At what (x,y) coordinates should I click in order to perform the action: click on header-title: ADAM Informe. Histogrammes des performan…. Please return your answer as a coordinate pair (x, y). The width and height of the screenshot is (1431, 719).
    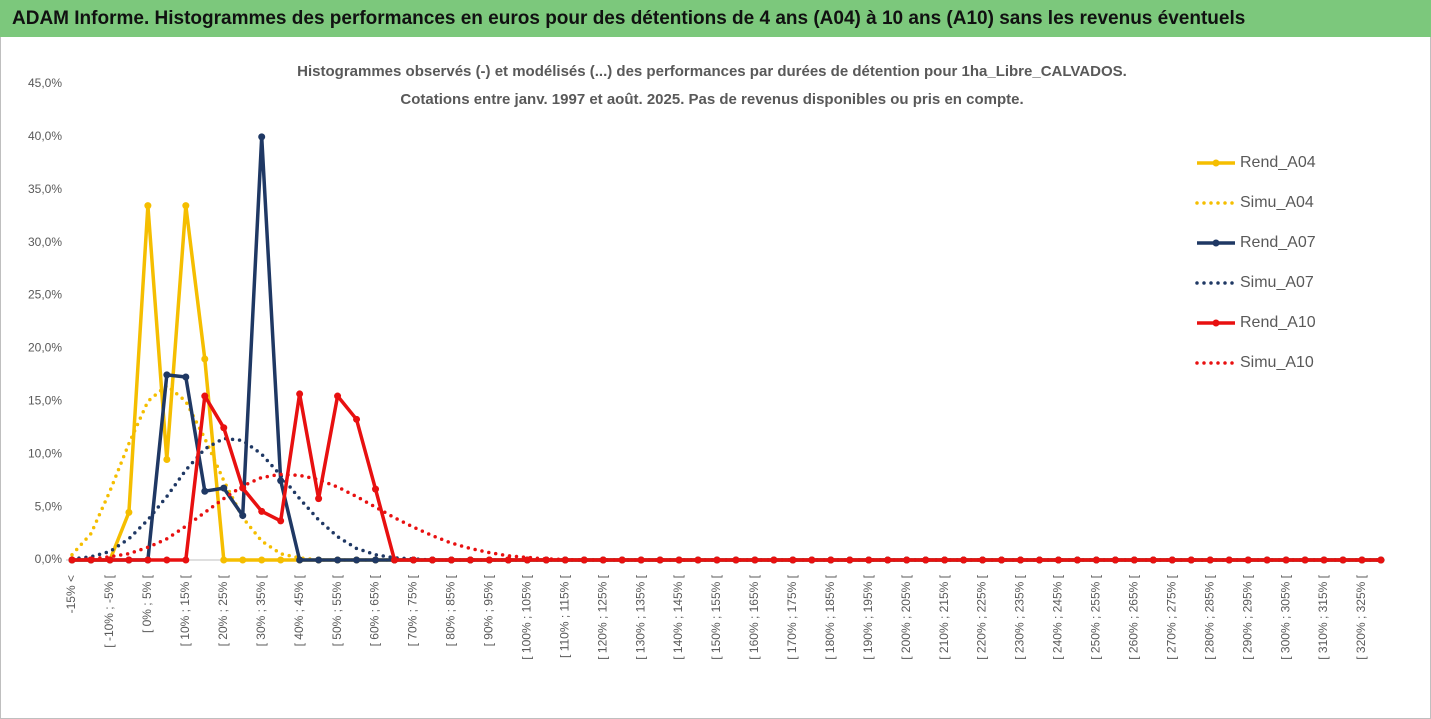
    Looking at the image, I should click on (628, 18).